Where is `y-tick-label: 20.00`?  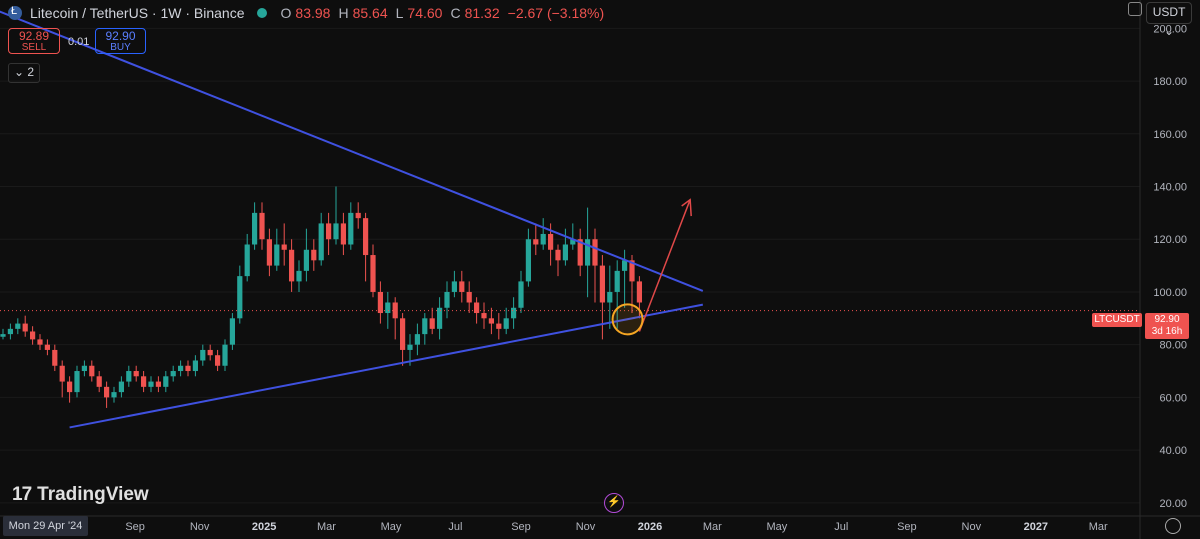 y-tick-label: 20.00 is located at coordinates (1173, 504).